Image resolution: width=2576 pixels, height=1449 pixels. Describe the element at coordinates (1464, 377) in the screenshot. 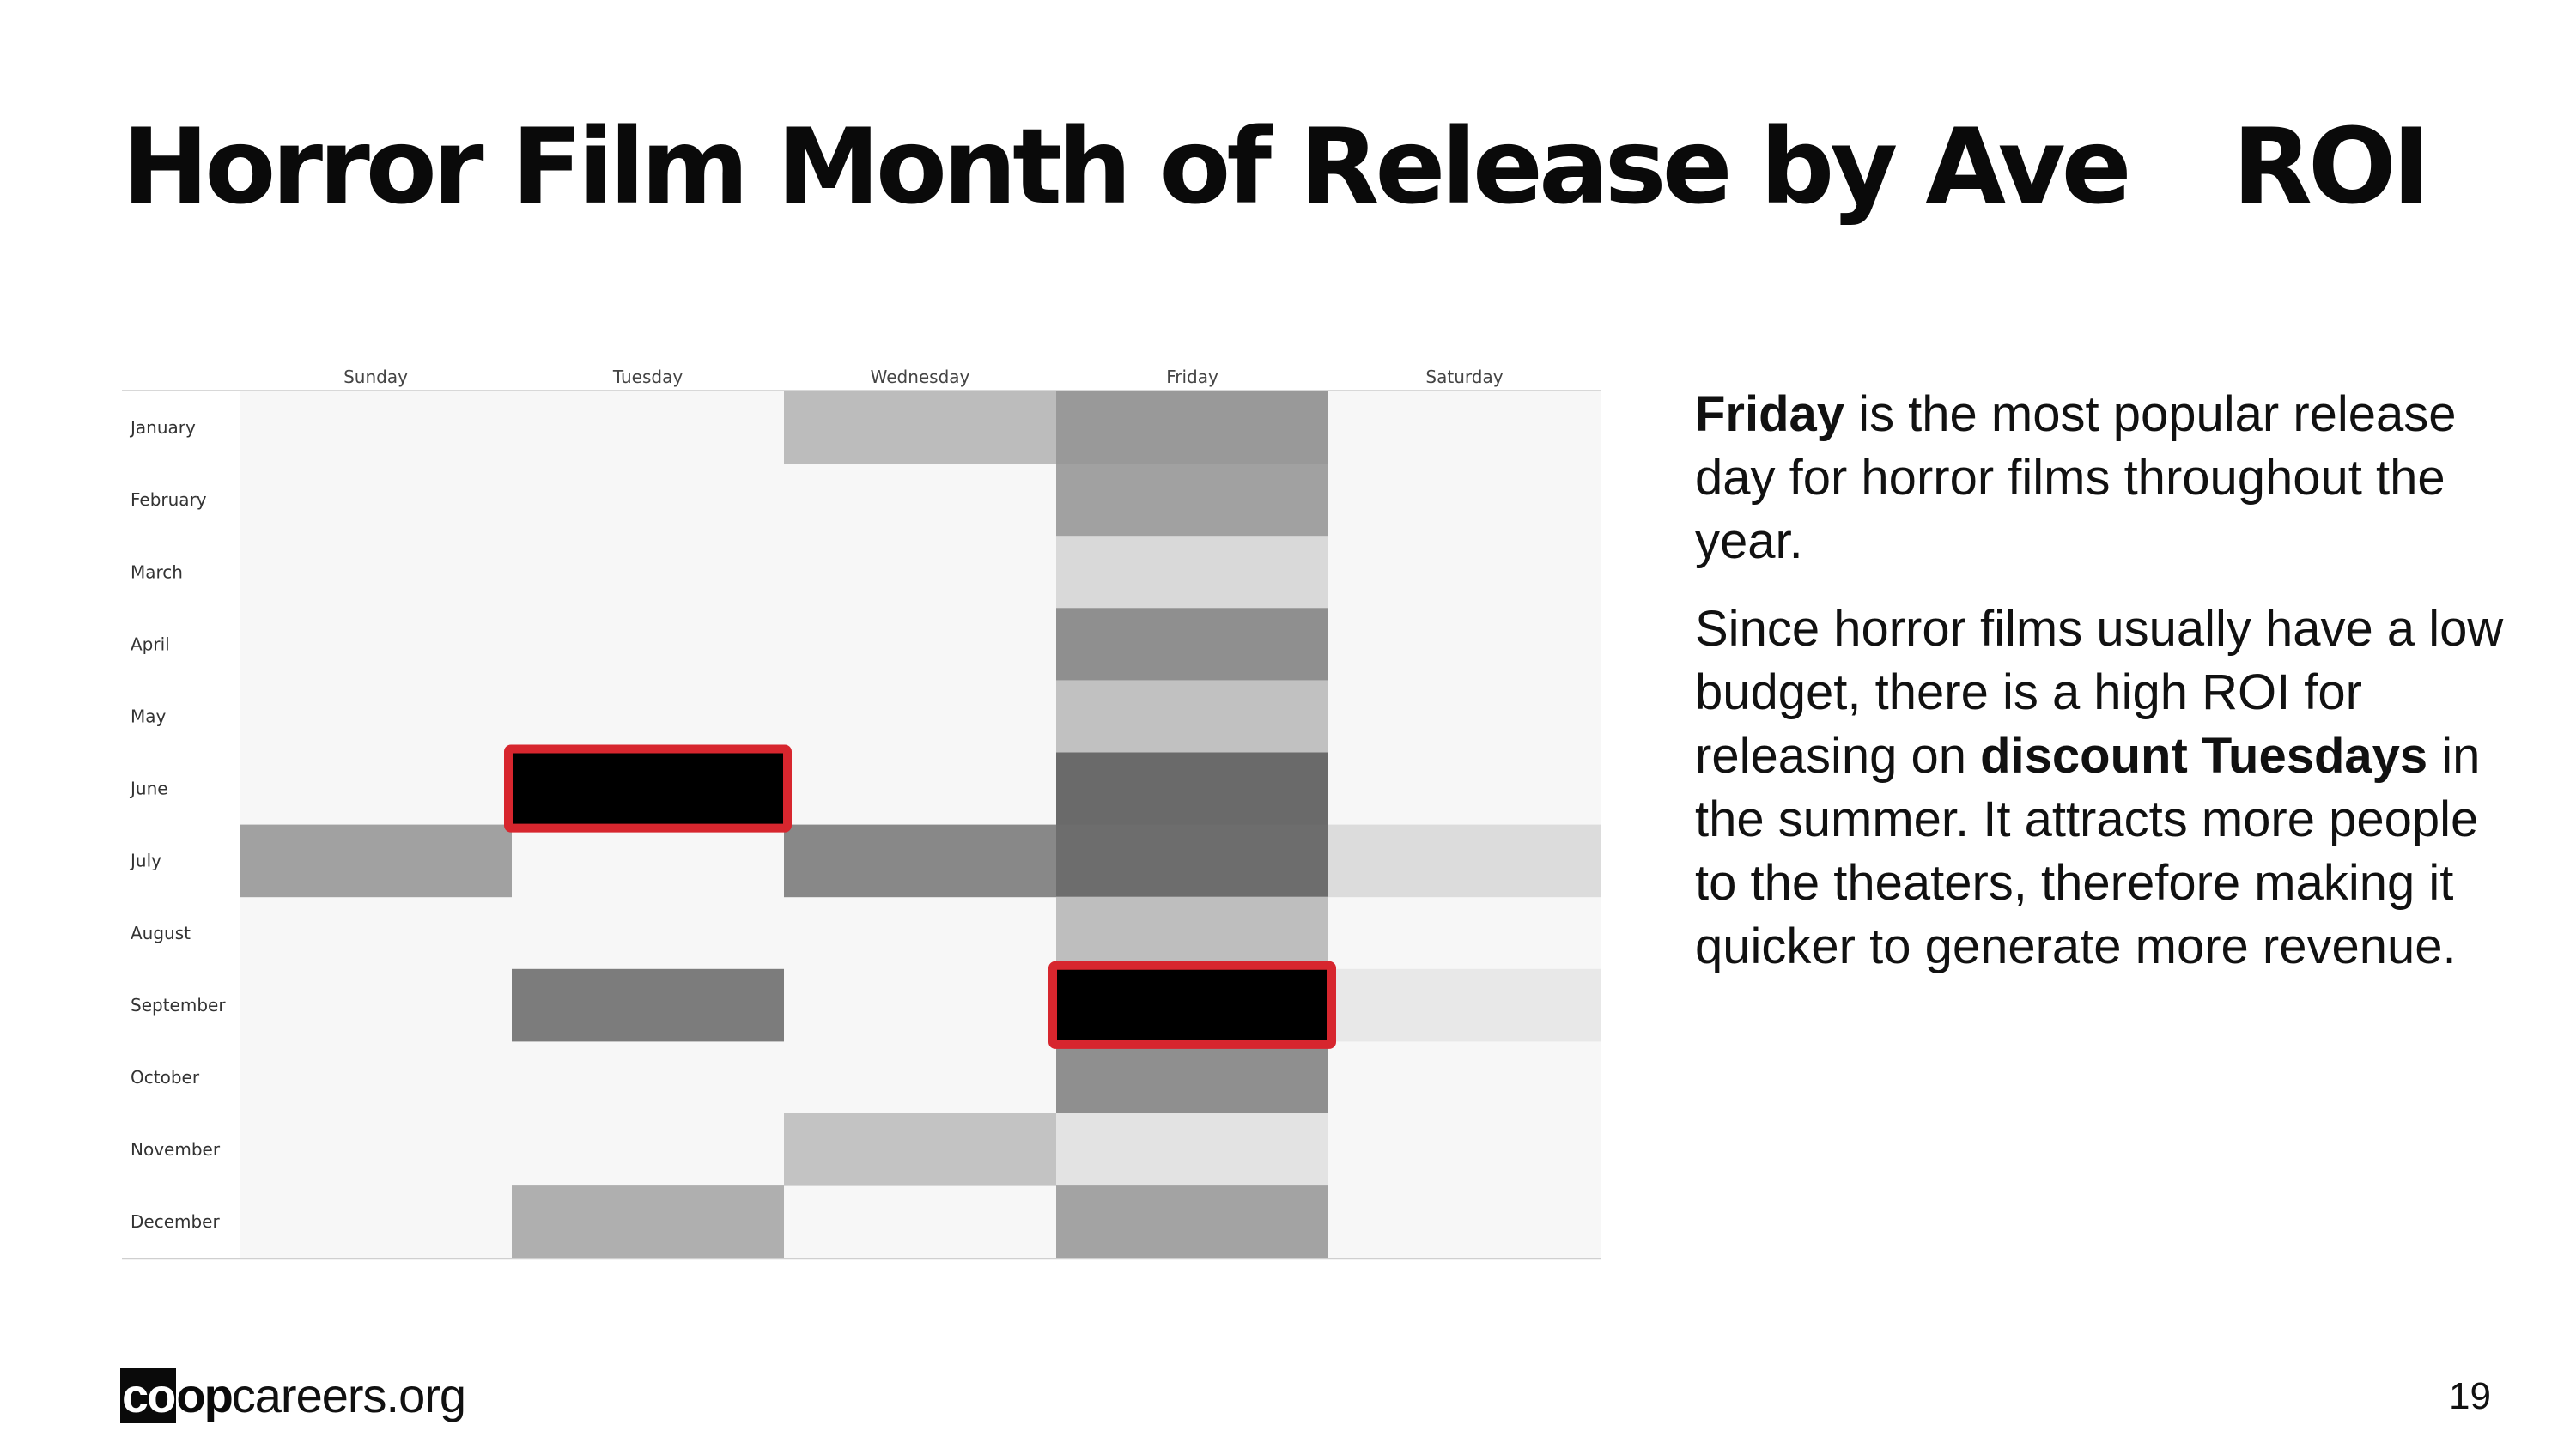

I see `column-label-saturday: Saturday` at that location.